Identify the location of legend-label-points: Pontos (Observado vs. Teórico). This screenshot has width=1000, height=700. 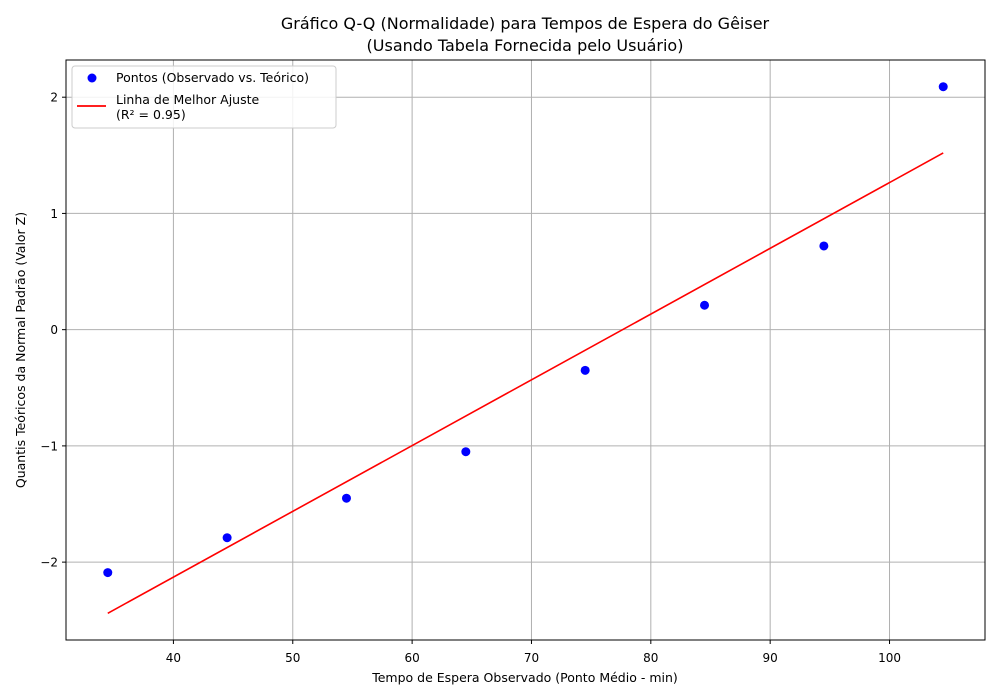
(212, 77).